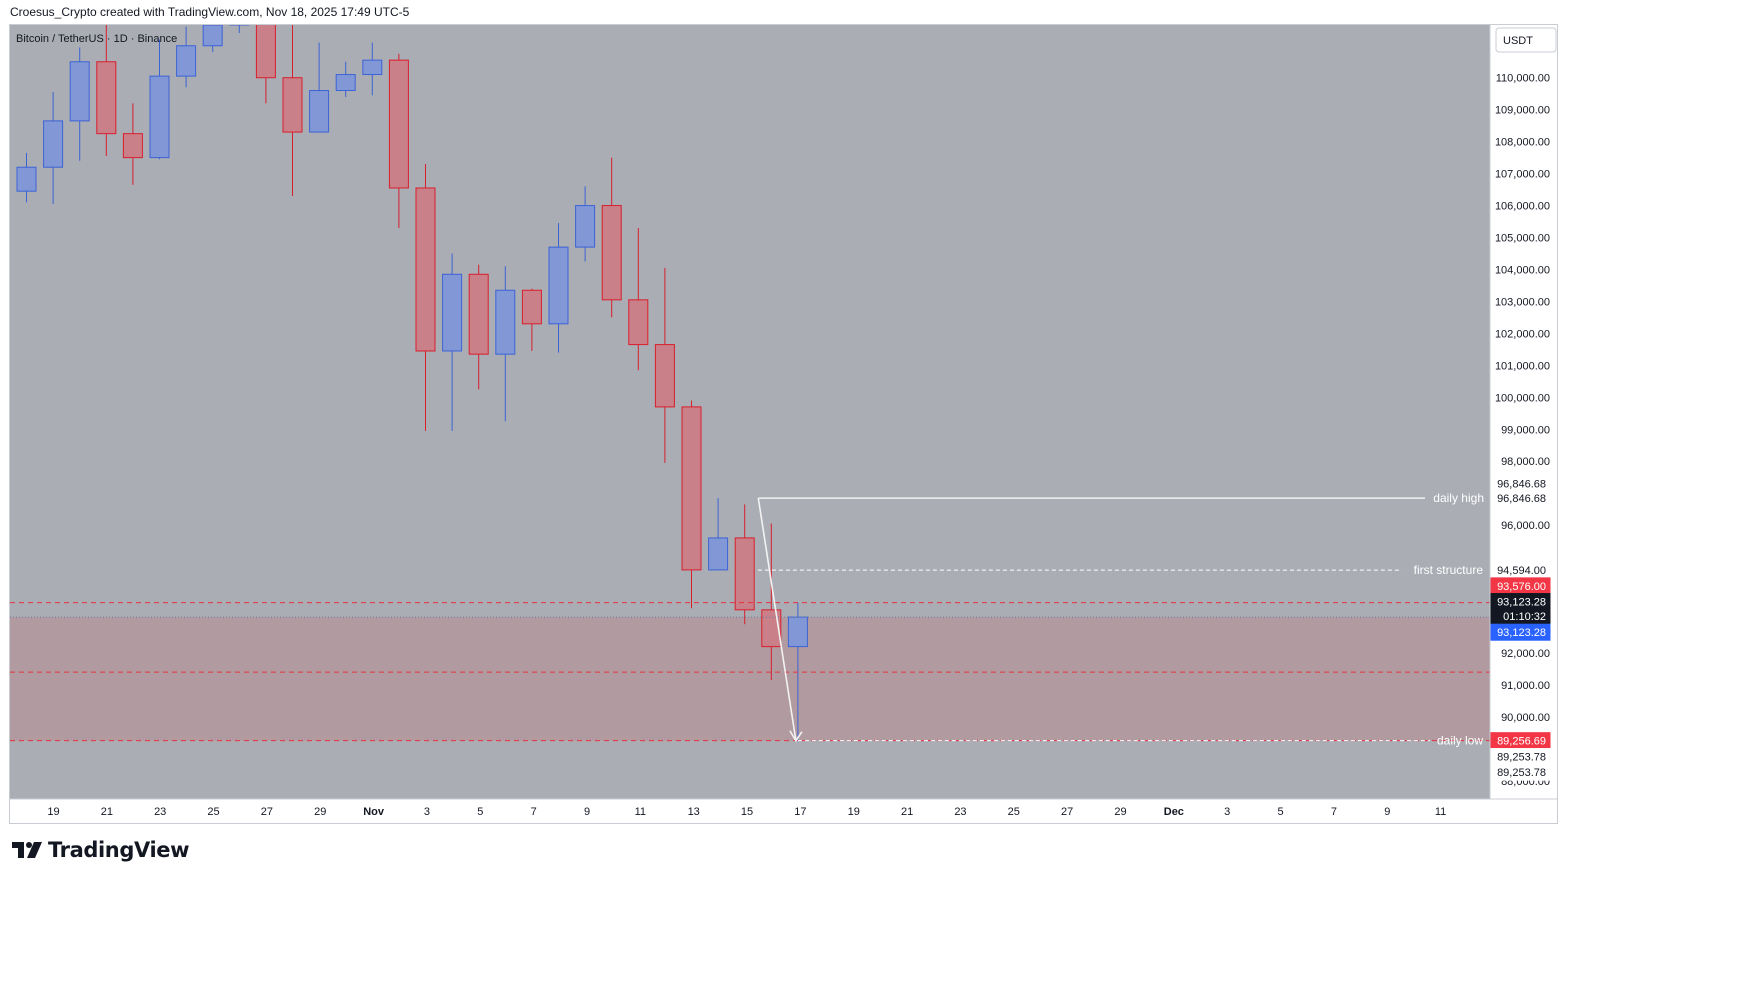 Image resolution: width=1757 pixels, height=983 pixels. Describe the element at coordinates (1522, 207) in the screenshot. I see `y-tick-label: 106,000.00` at that location.